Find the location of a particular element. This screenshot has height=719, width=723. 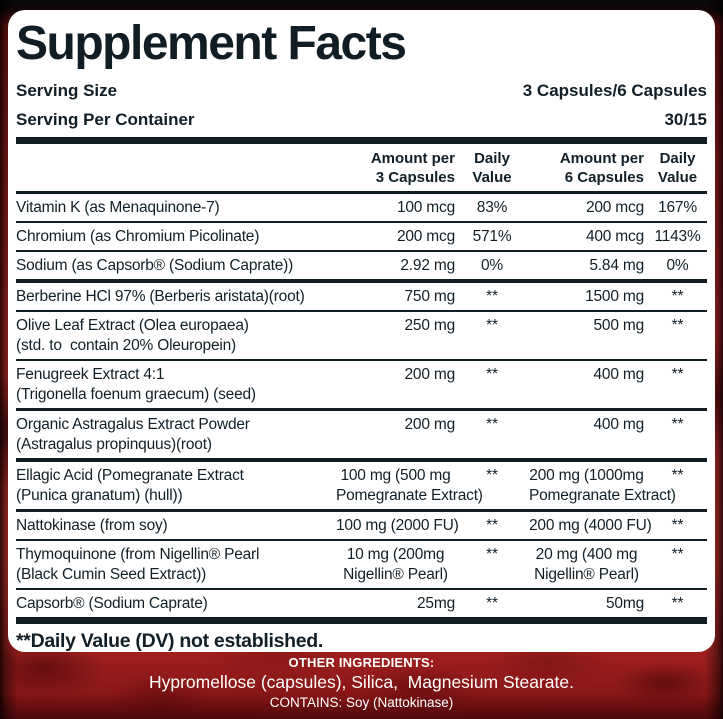

amount-3-capsules-cell: 100 mcg is located at coordinates (395, 208).